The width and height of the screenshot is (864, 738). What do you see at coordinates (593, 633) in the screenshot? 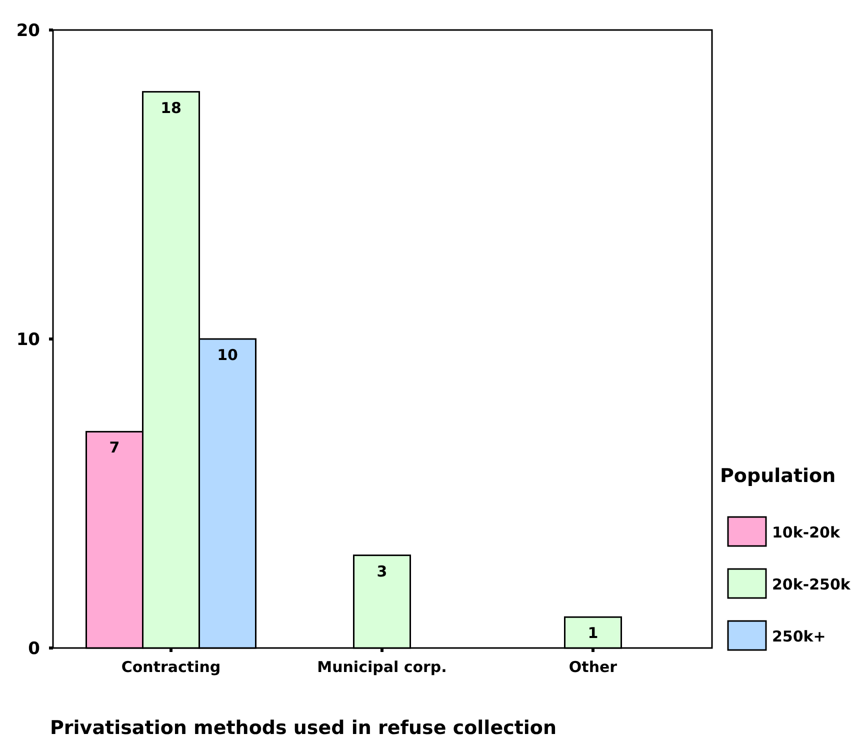
I see `data-label: 1` at bounding box center [593, 633].